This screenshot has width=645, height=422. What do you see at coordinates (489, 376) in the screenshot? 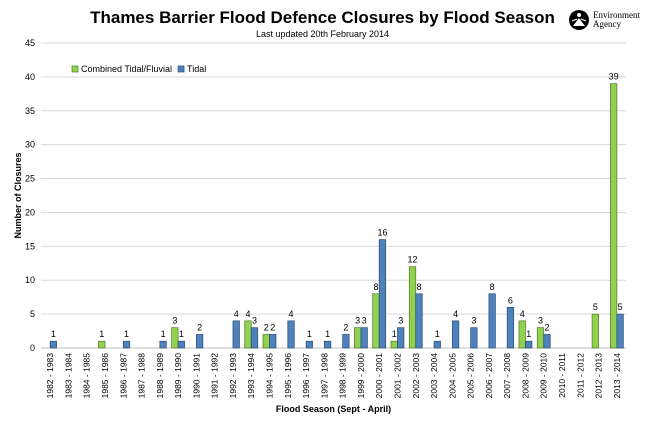
I see `x-tick-label: 2006 - 2007` at bounding box center [489, 376].